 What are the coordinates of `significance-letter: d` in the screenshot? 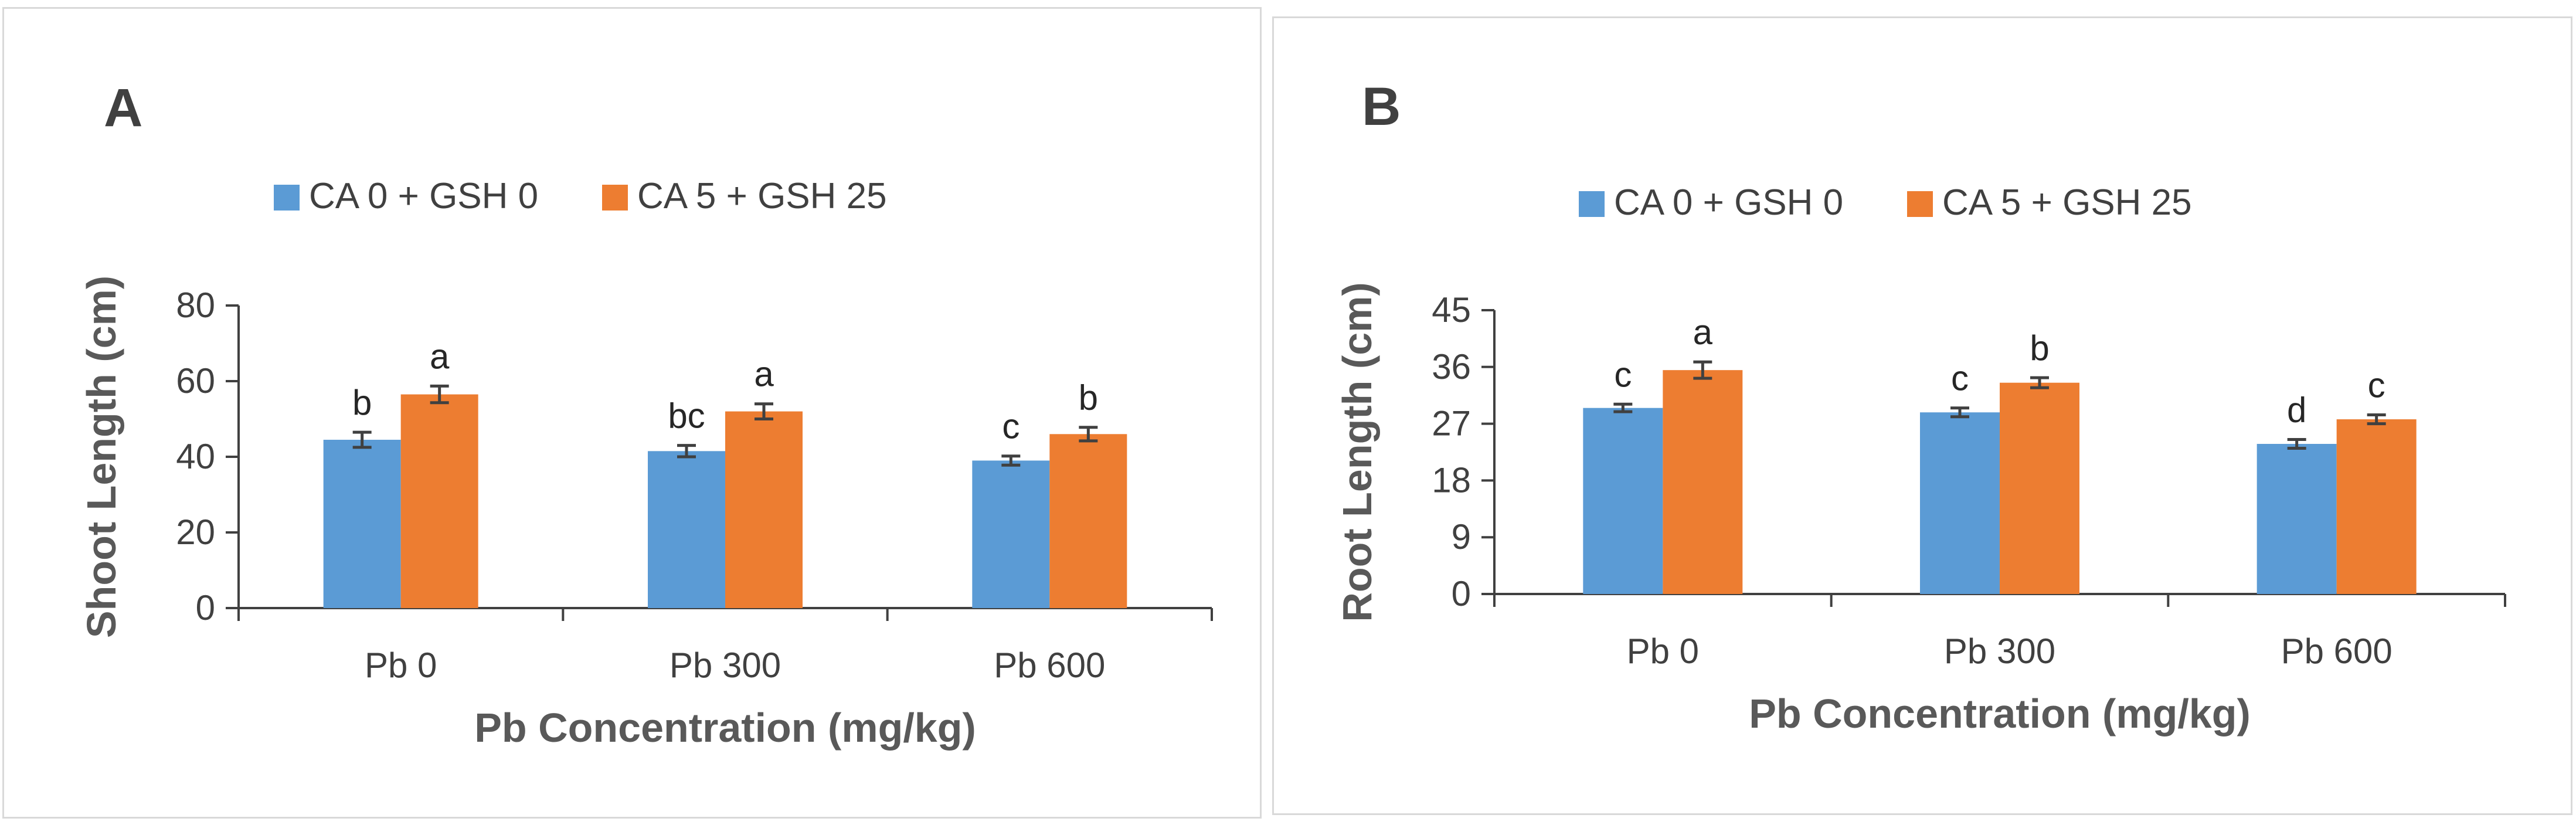 It's located at (2297, 409).